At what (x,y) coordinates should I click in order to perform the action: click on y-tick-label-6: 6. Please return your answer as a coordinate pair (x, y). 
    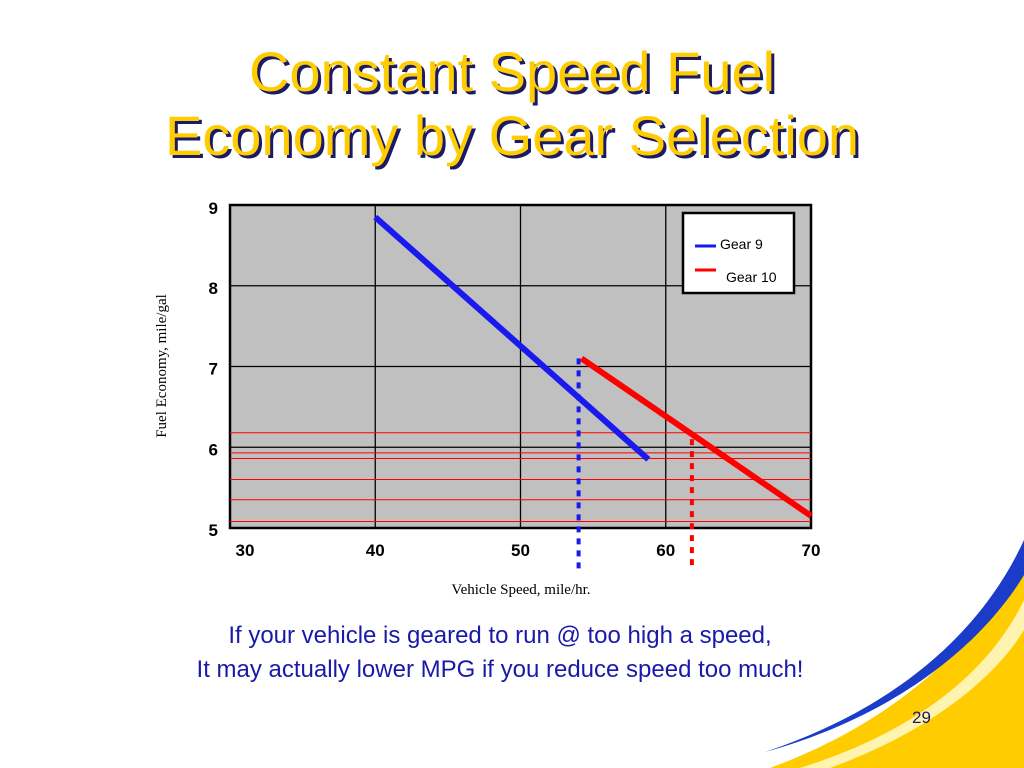
    Looking at the image, I should click on (213, 449).